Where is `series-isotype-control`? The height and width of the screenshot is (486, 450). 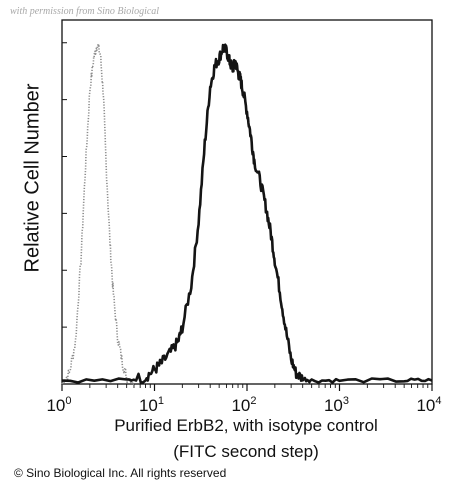
series-isotype-control is located at coordinates (98, 214).